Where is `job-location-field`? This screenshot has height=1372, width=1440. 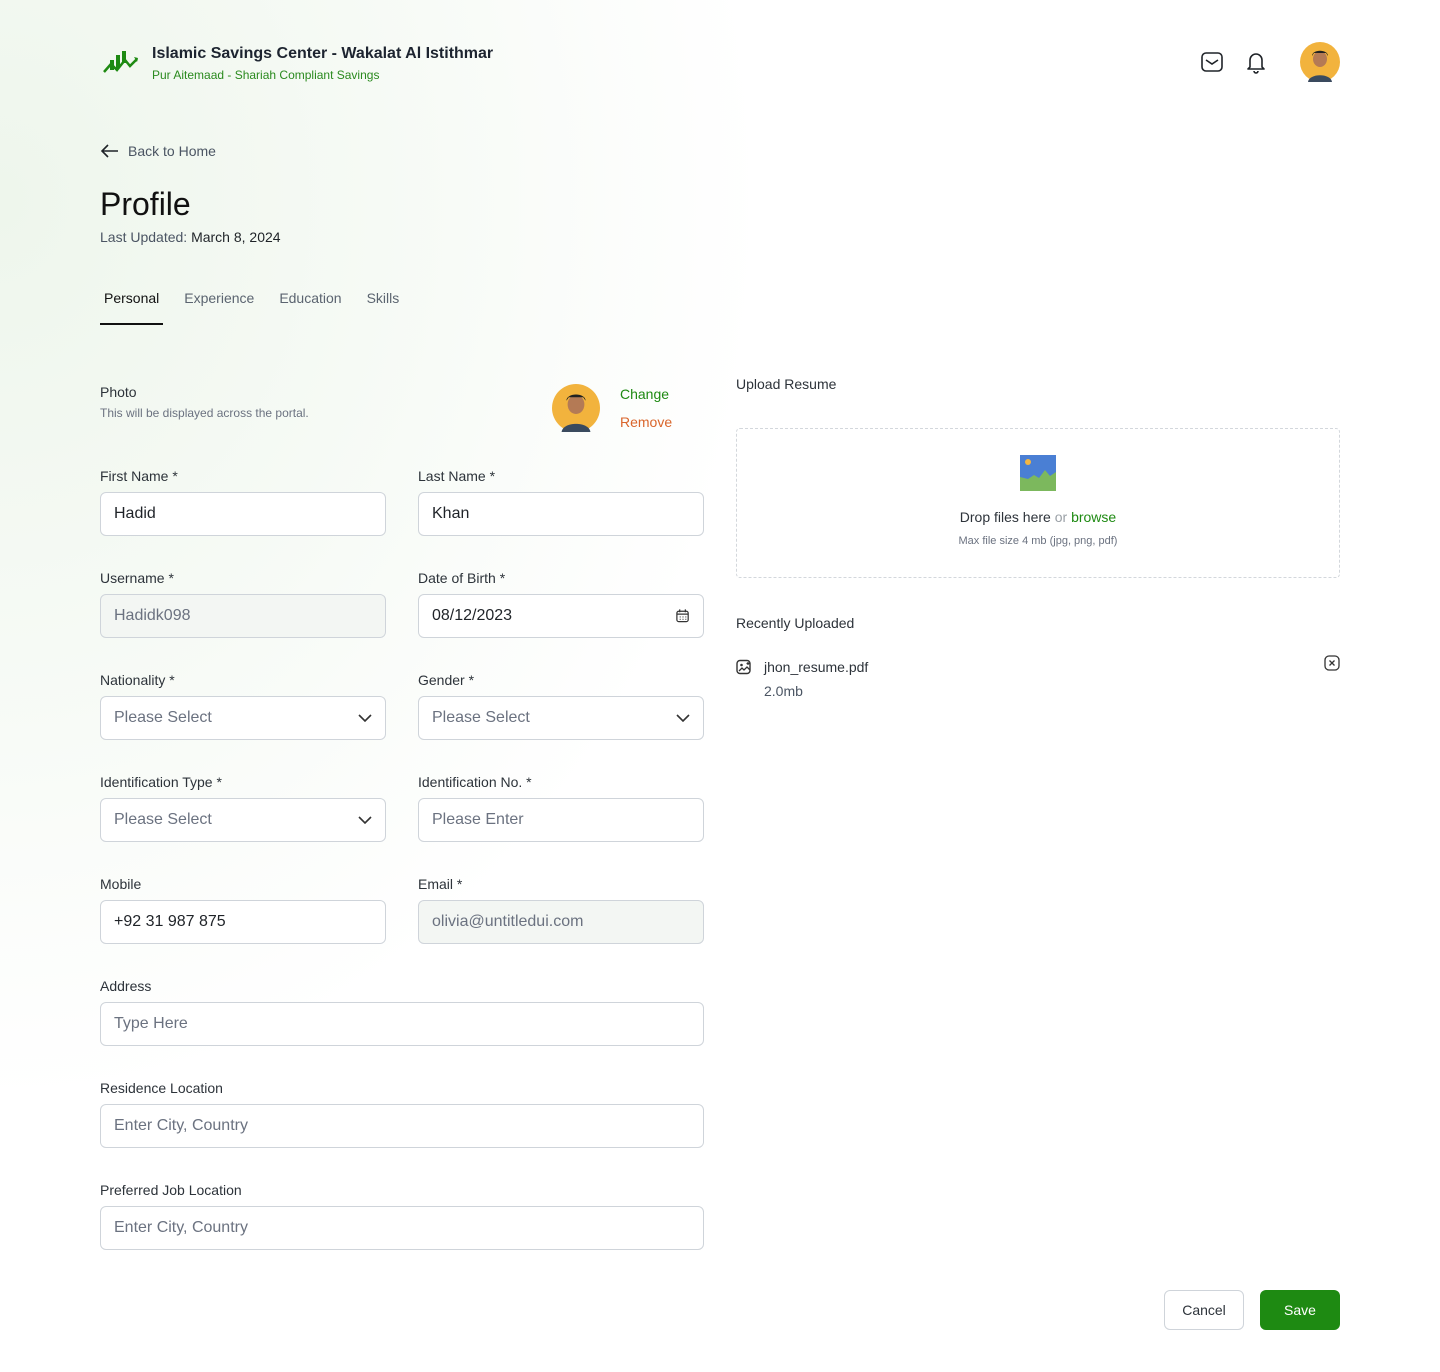
job-location-field is located at coordinates (402, 1228).